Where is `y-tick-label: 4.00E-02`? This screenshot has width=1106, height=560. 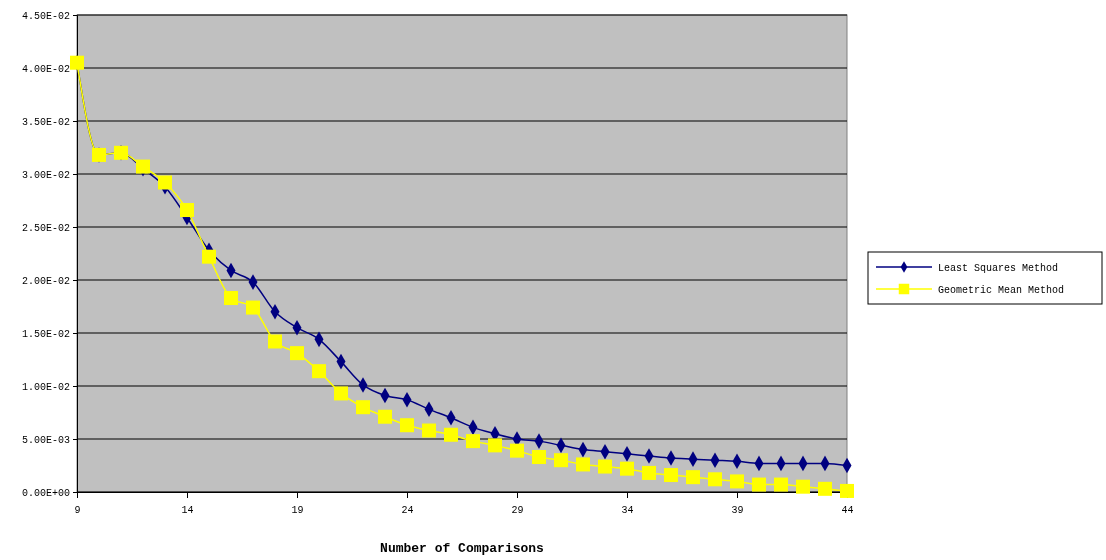
y-tick-label: 4.00E-02 is located at coordinates (45, 69).